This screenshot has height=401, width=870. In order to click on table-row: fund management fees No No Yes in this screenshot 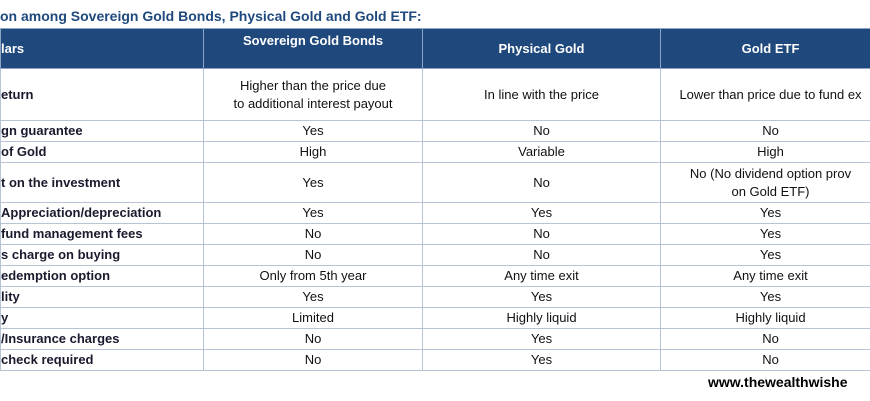, I will do `click(435, 234)`.